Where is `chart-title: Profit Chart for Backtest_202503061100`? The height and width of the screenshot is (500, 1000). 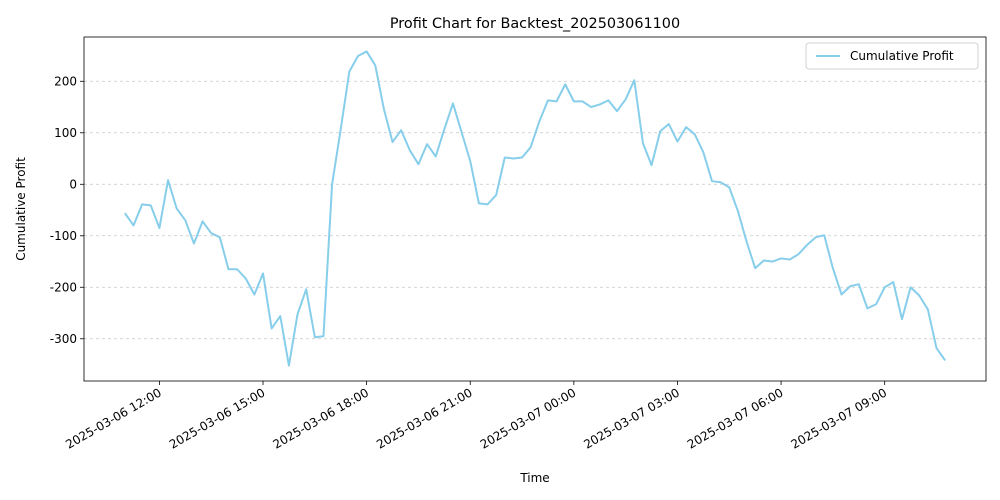 chart-title: Profit Chart for Backtest_202503061100 is located at coordinates (535, 24).